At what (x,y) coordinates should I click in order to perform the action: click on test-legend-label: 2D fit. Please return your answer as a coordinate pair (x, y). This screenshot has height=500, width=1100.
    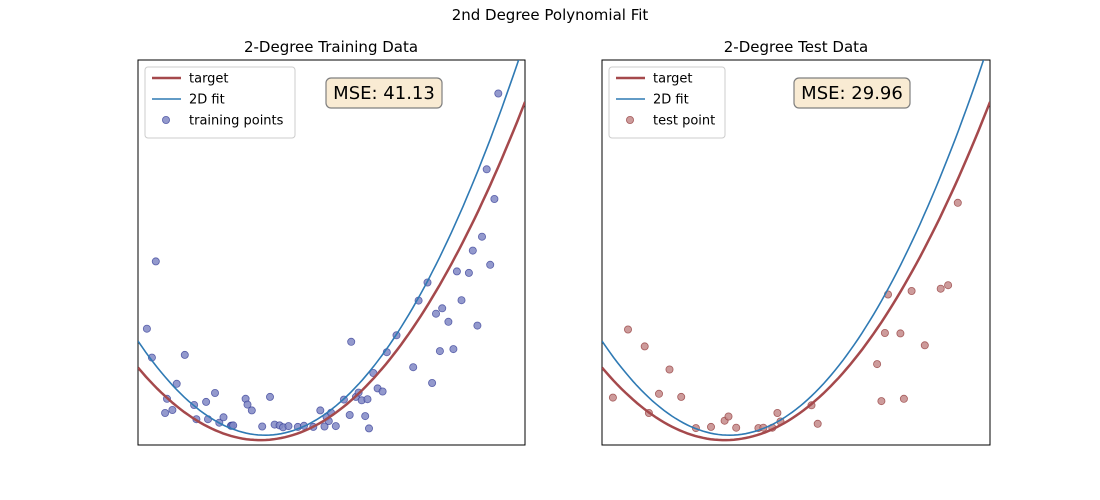
    Looking at the image, I should click on (671, 100).